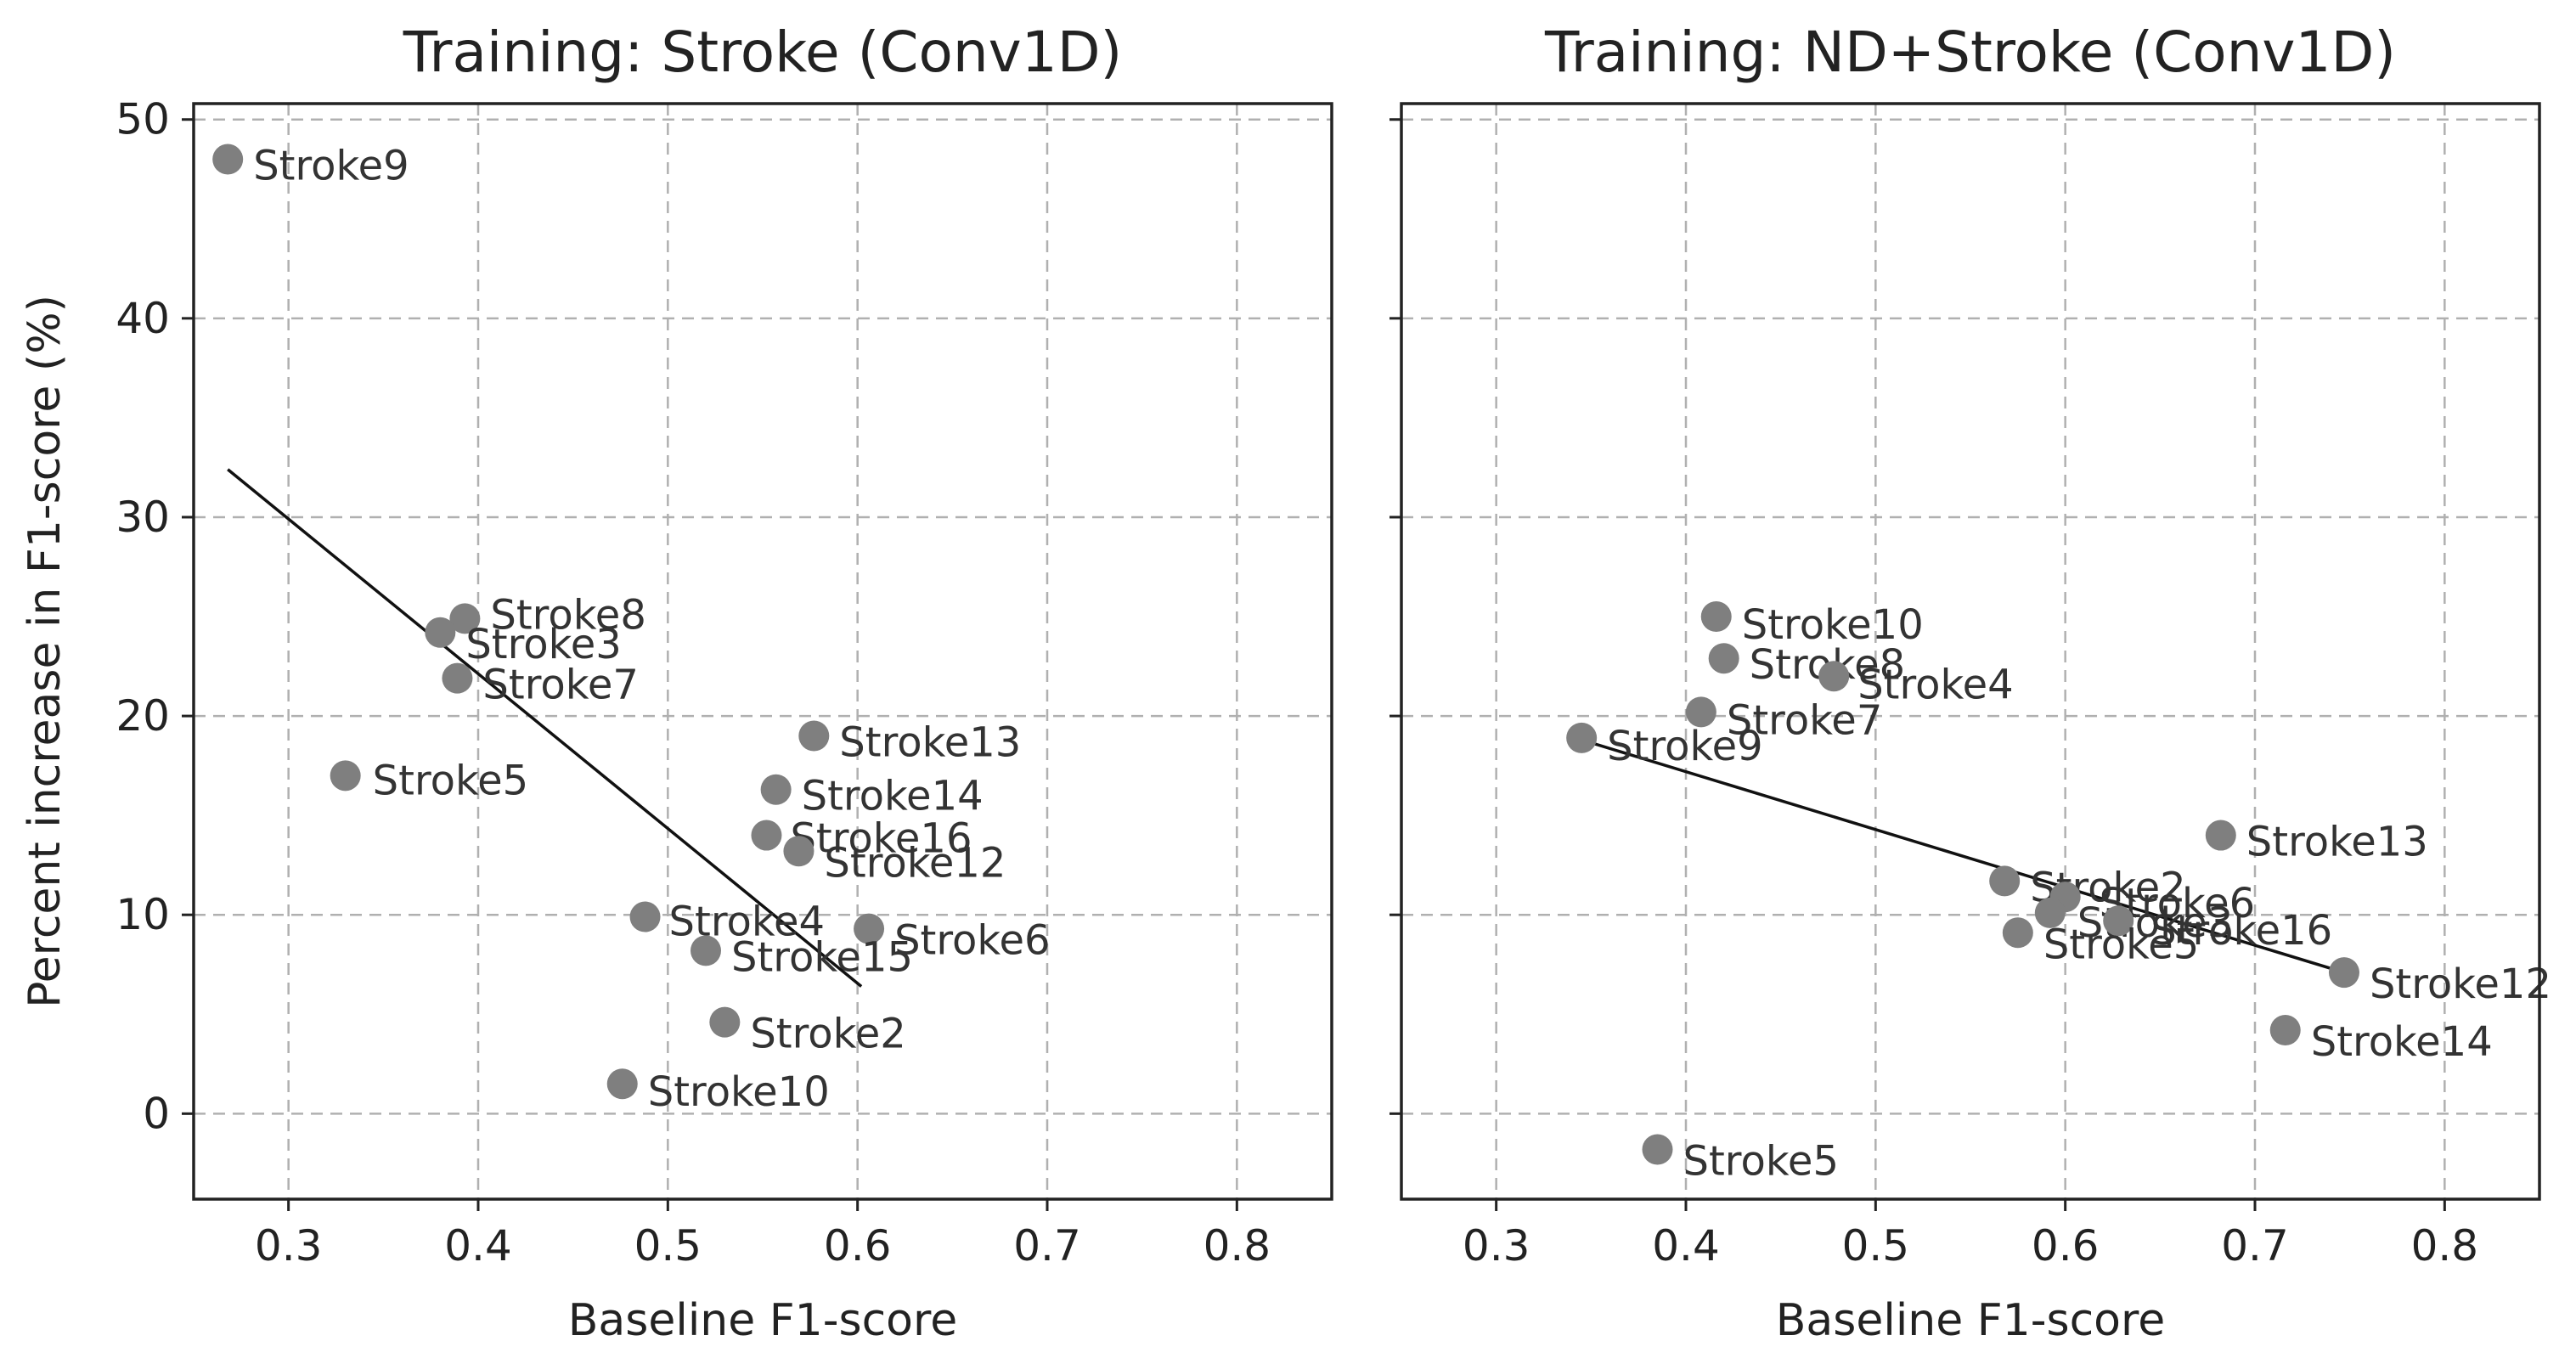  Describe the element at coordinates (972, 941) in the screenshot. I see `data-point-label: Stroke6` at that location.